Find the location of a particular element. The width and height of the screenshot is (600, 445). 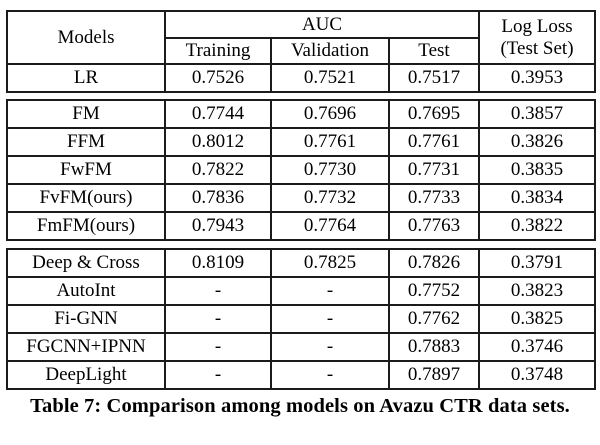

table-row: FvFM(ours) 0.7836 0.7732 0.7733 0.3834 is located at coordinates (301, 198).